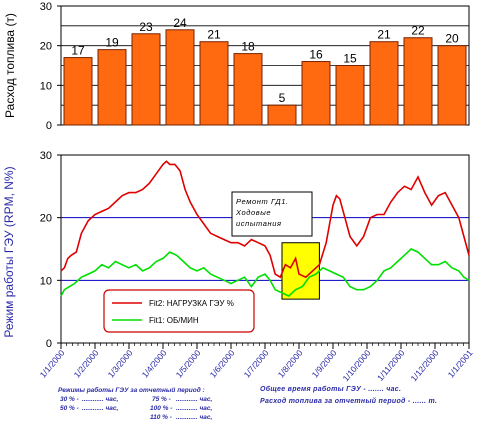  Describe the element at coordinates (282, 98) in the screenshot. I see `bar-data-label: 5` at that location.